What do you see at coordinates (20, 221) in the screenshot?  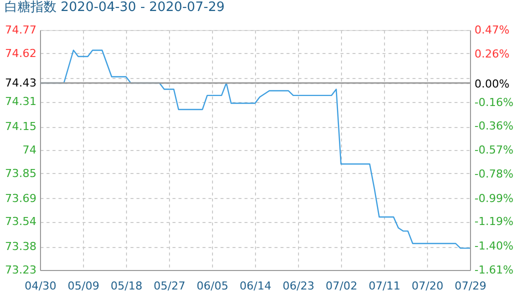 I see `y-tick-label: 73.54` at bounding box center [20, 221].